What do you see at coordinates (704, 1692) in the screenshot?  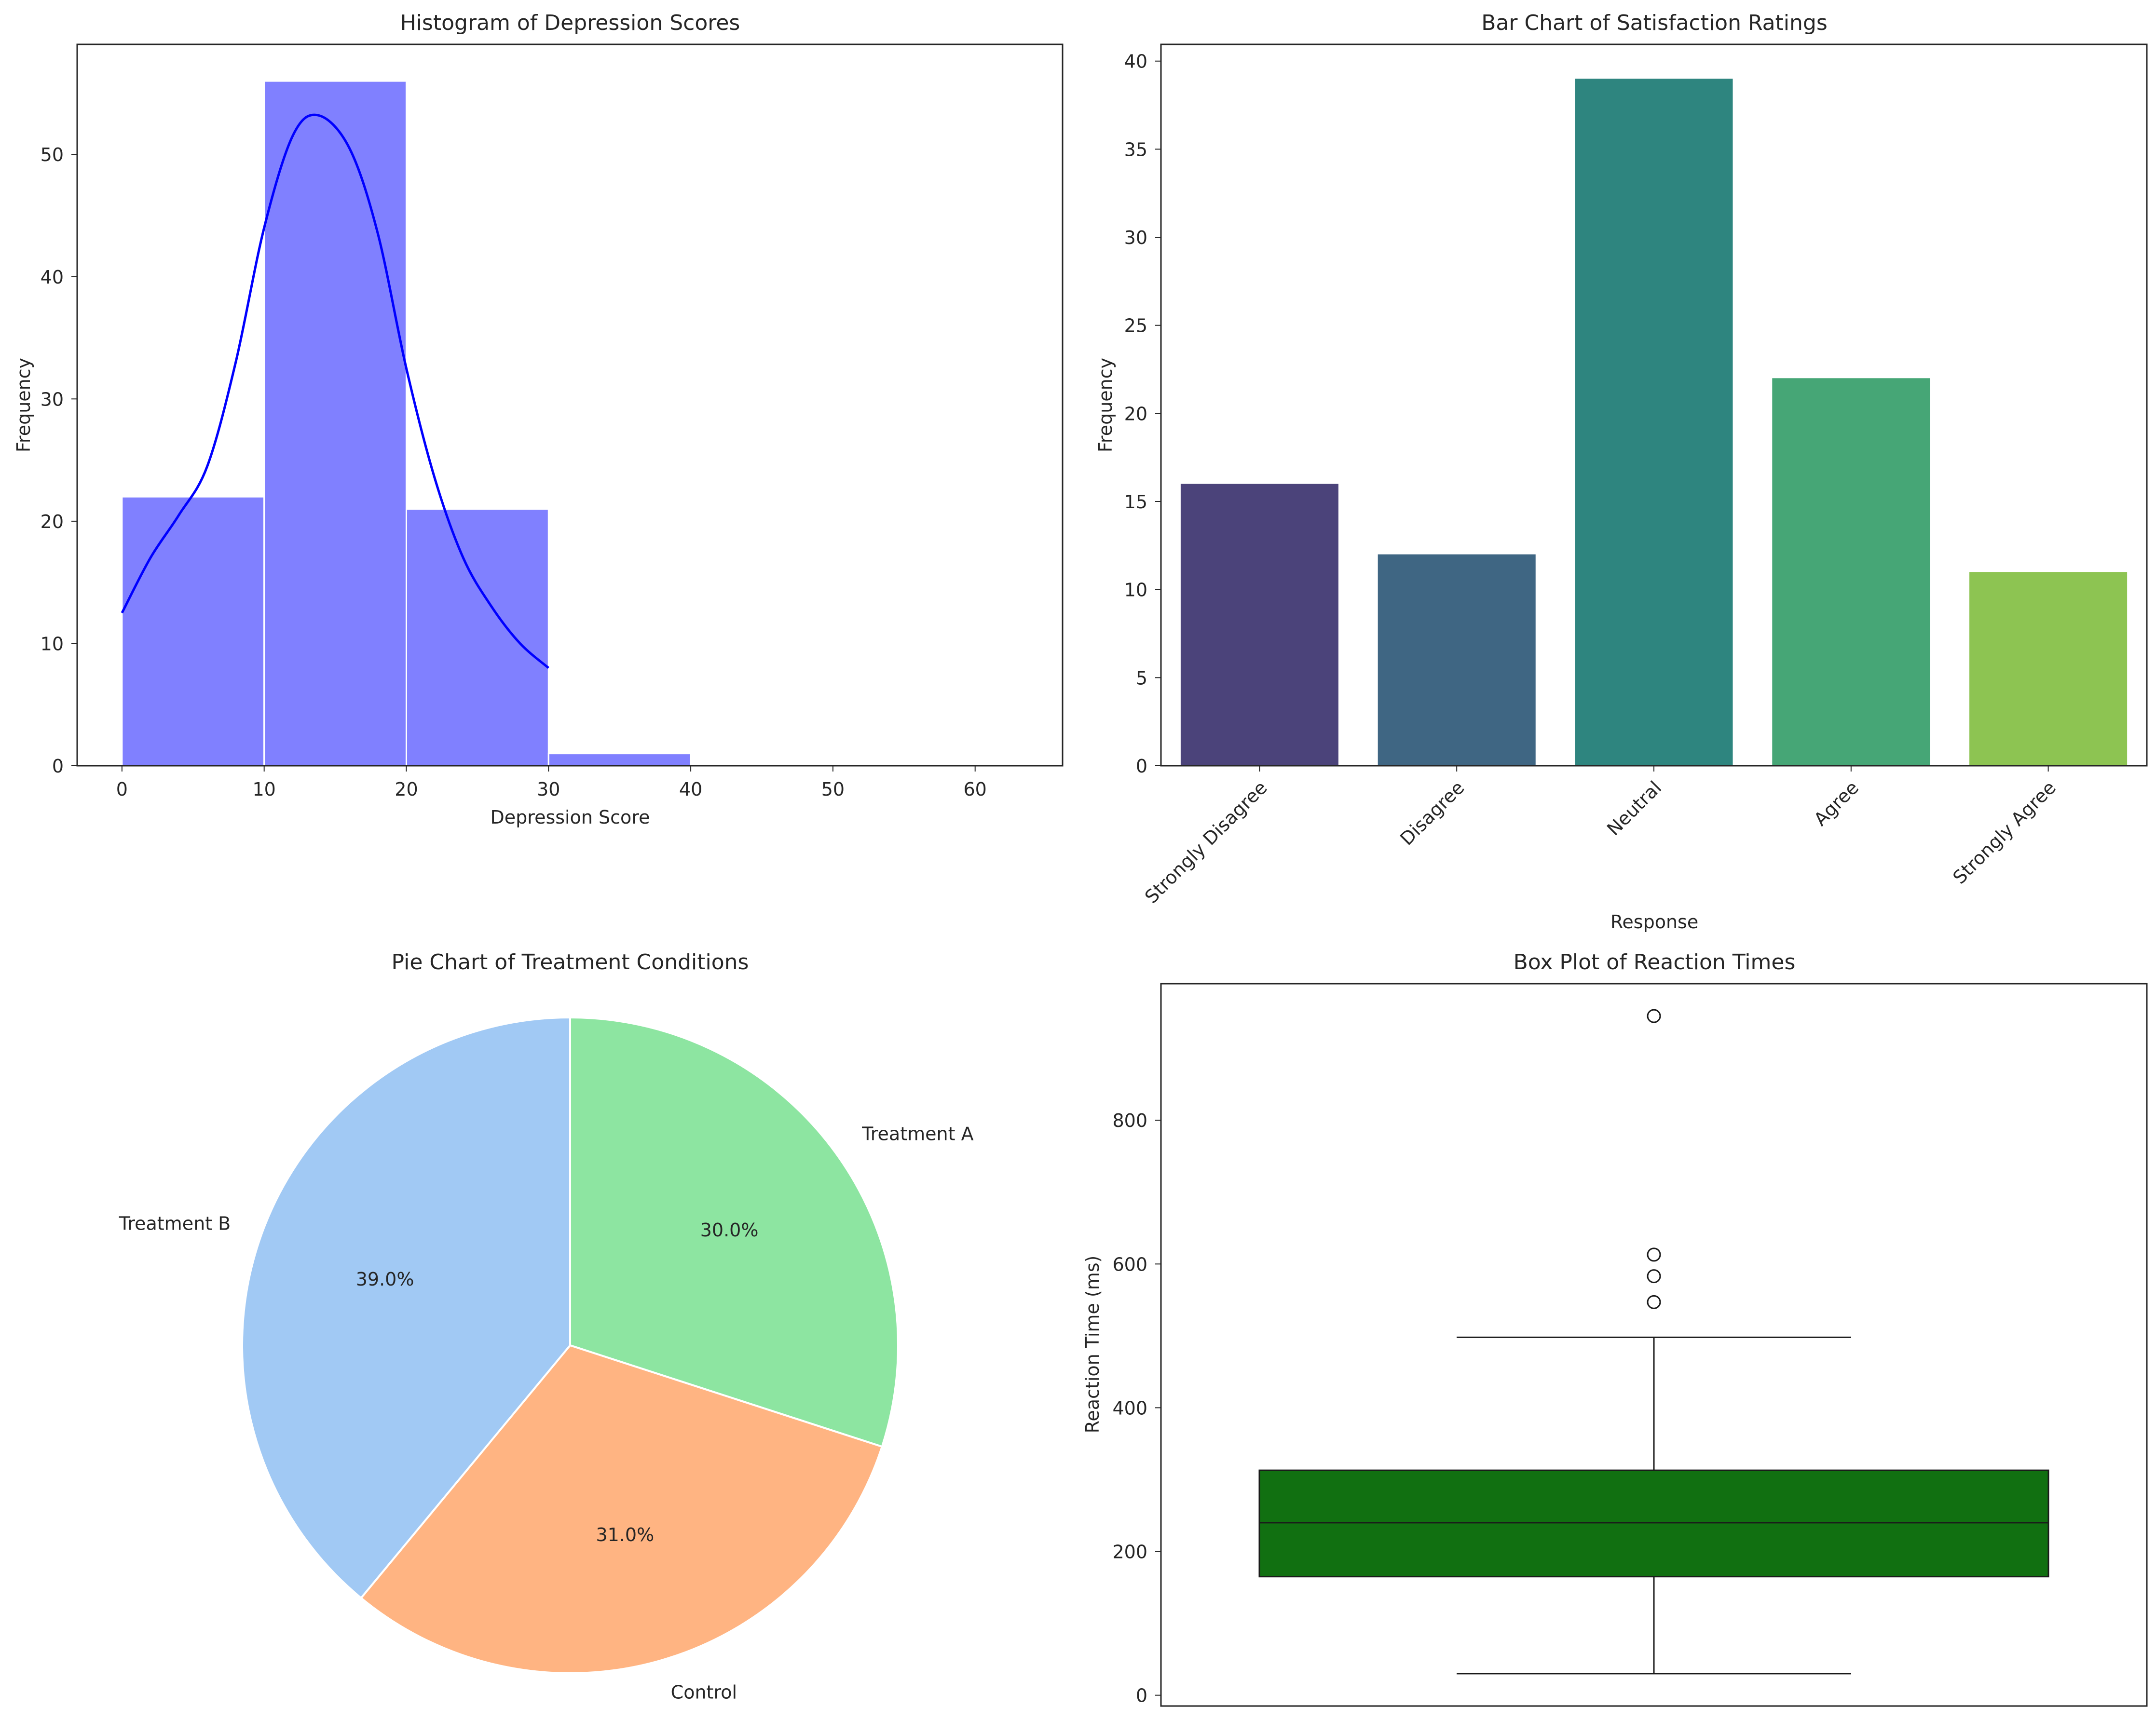 I see `pie-category-label: Control` at bounding box center [704, 1692].